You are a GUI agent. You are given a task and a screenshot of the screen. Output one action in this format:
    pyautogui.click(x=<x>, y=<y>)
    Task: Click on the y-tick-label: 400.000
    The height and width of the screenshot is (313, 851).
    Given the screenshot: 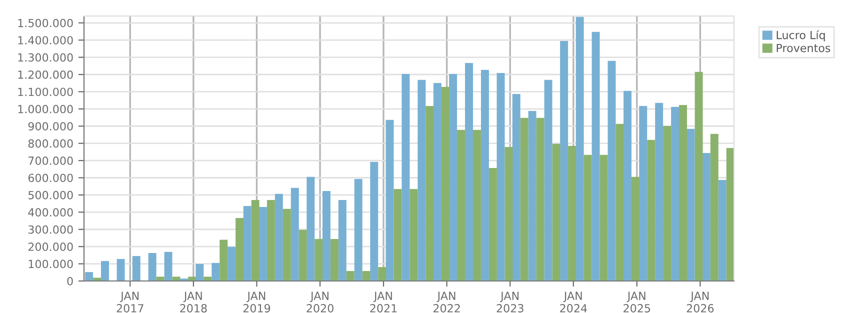 What is the action you would take?
    pyautogui.click(x=50, y=212)
    